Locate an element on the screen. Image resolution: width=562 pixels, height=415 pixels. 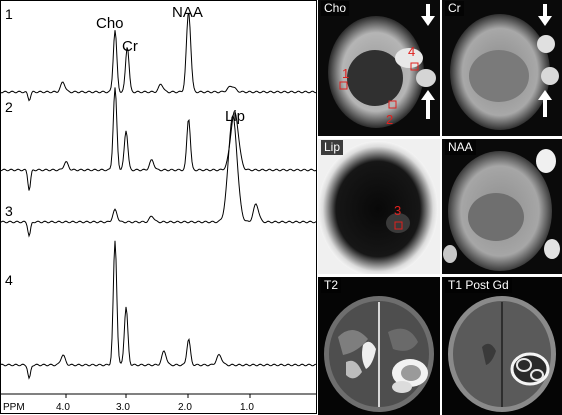
t1-post-gd-image-tile: T1 Post Gd is located at coordinates (502, 346).